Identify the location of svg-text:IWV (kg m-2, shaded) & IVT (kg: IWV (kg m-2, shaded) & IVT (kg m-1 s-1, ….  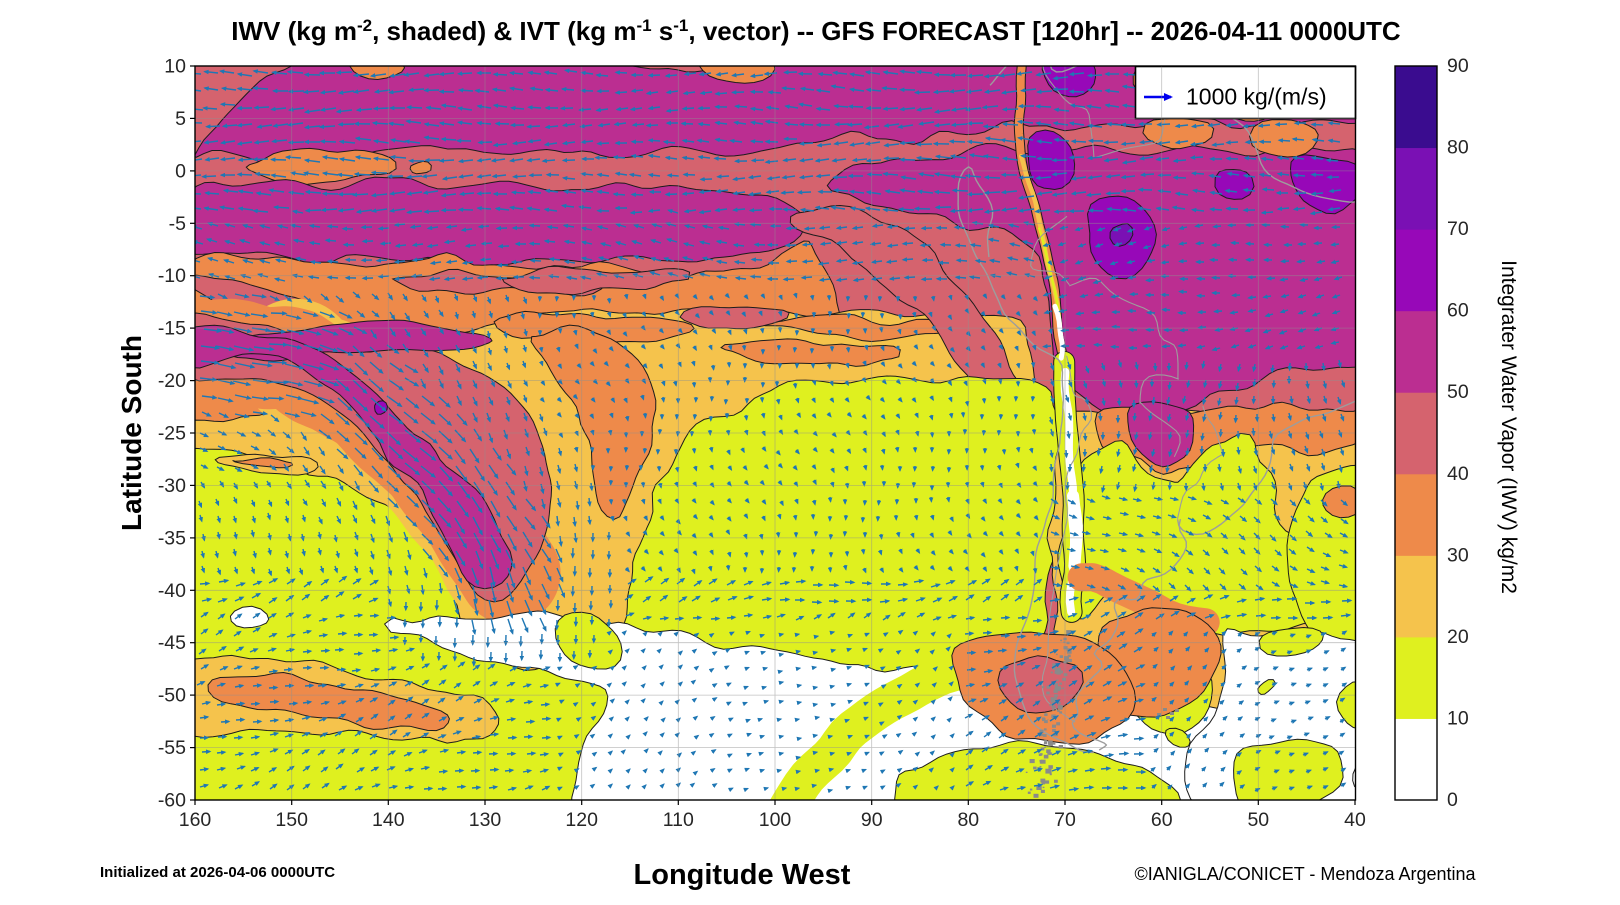
(816, 31).